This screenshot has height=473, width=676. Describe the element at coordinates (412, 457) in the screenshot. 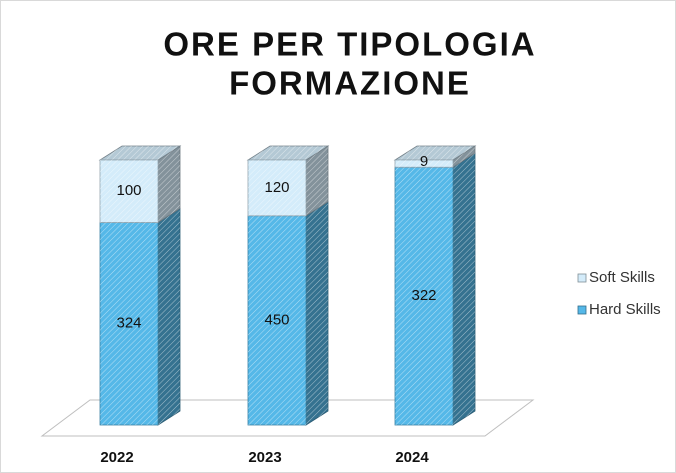

I see `x-tick-label: 2024` at that location.